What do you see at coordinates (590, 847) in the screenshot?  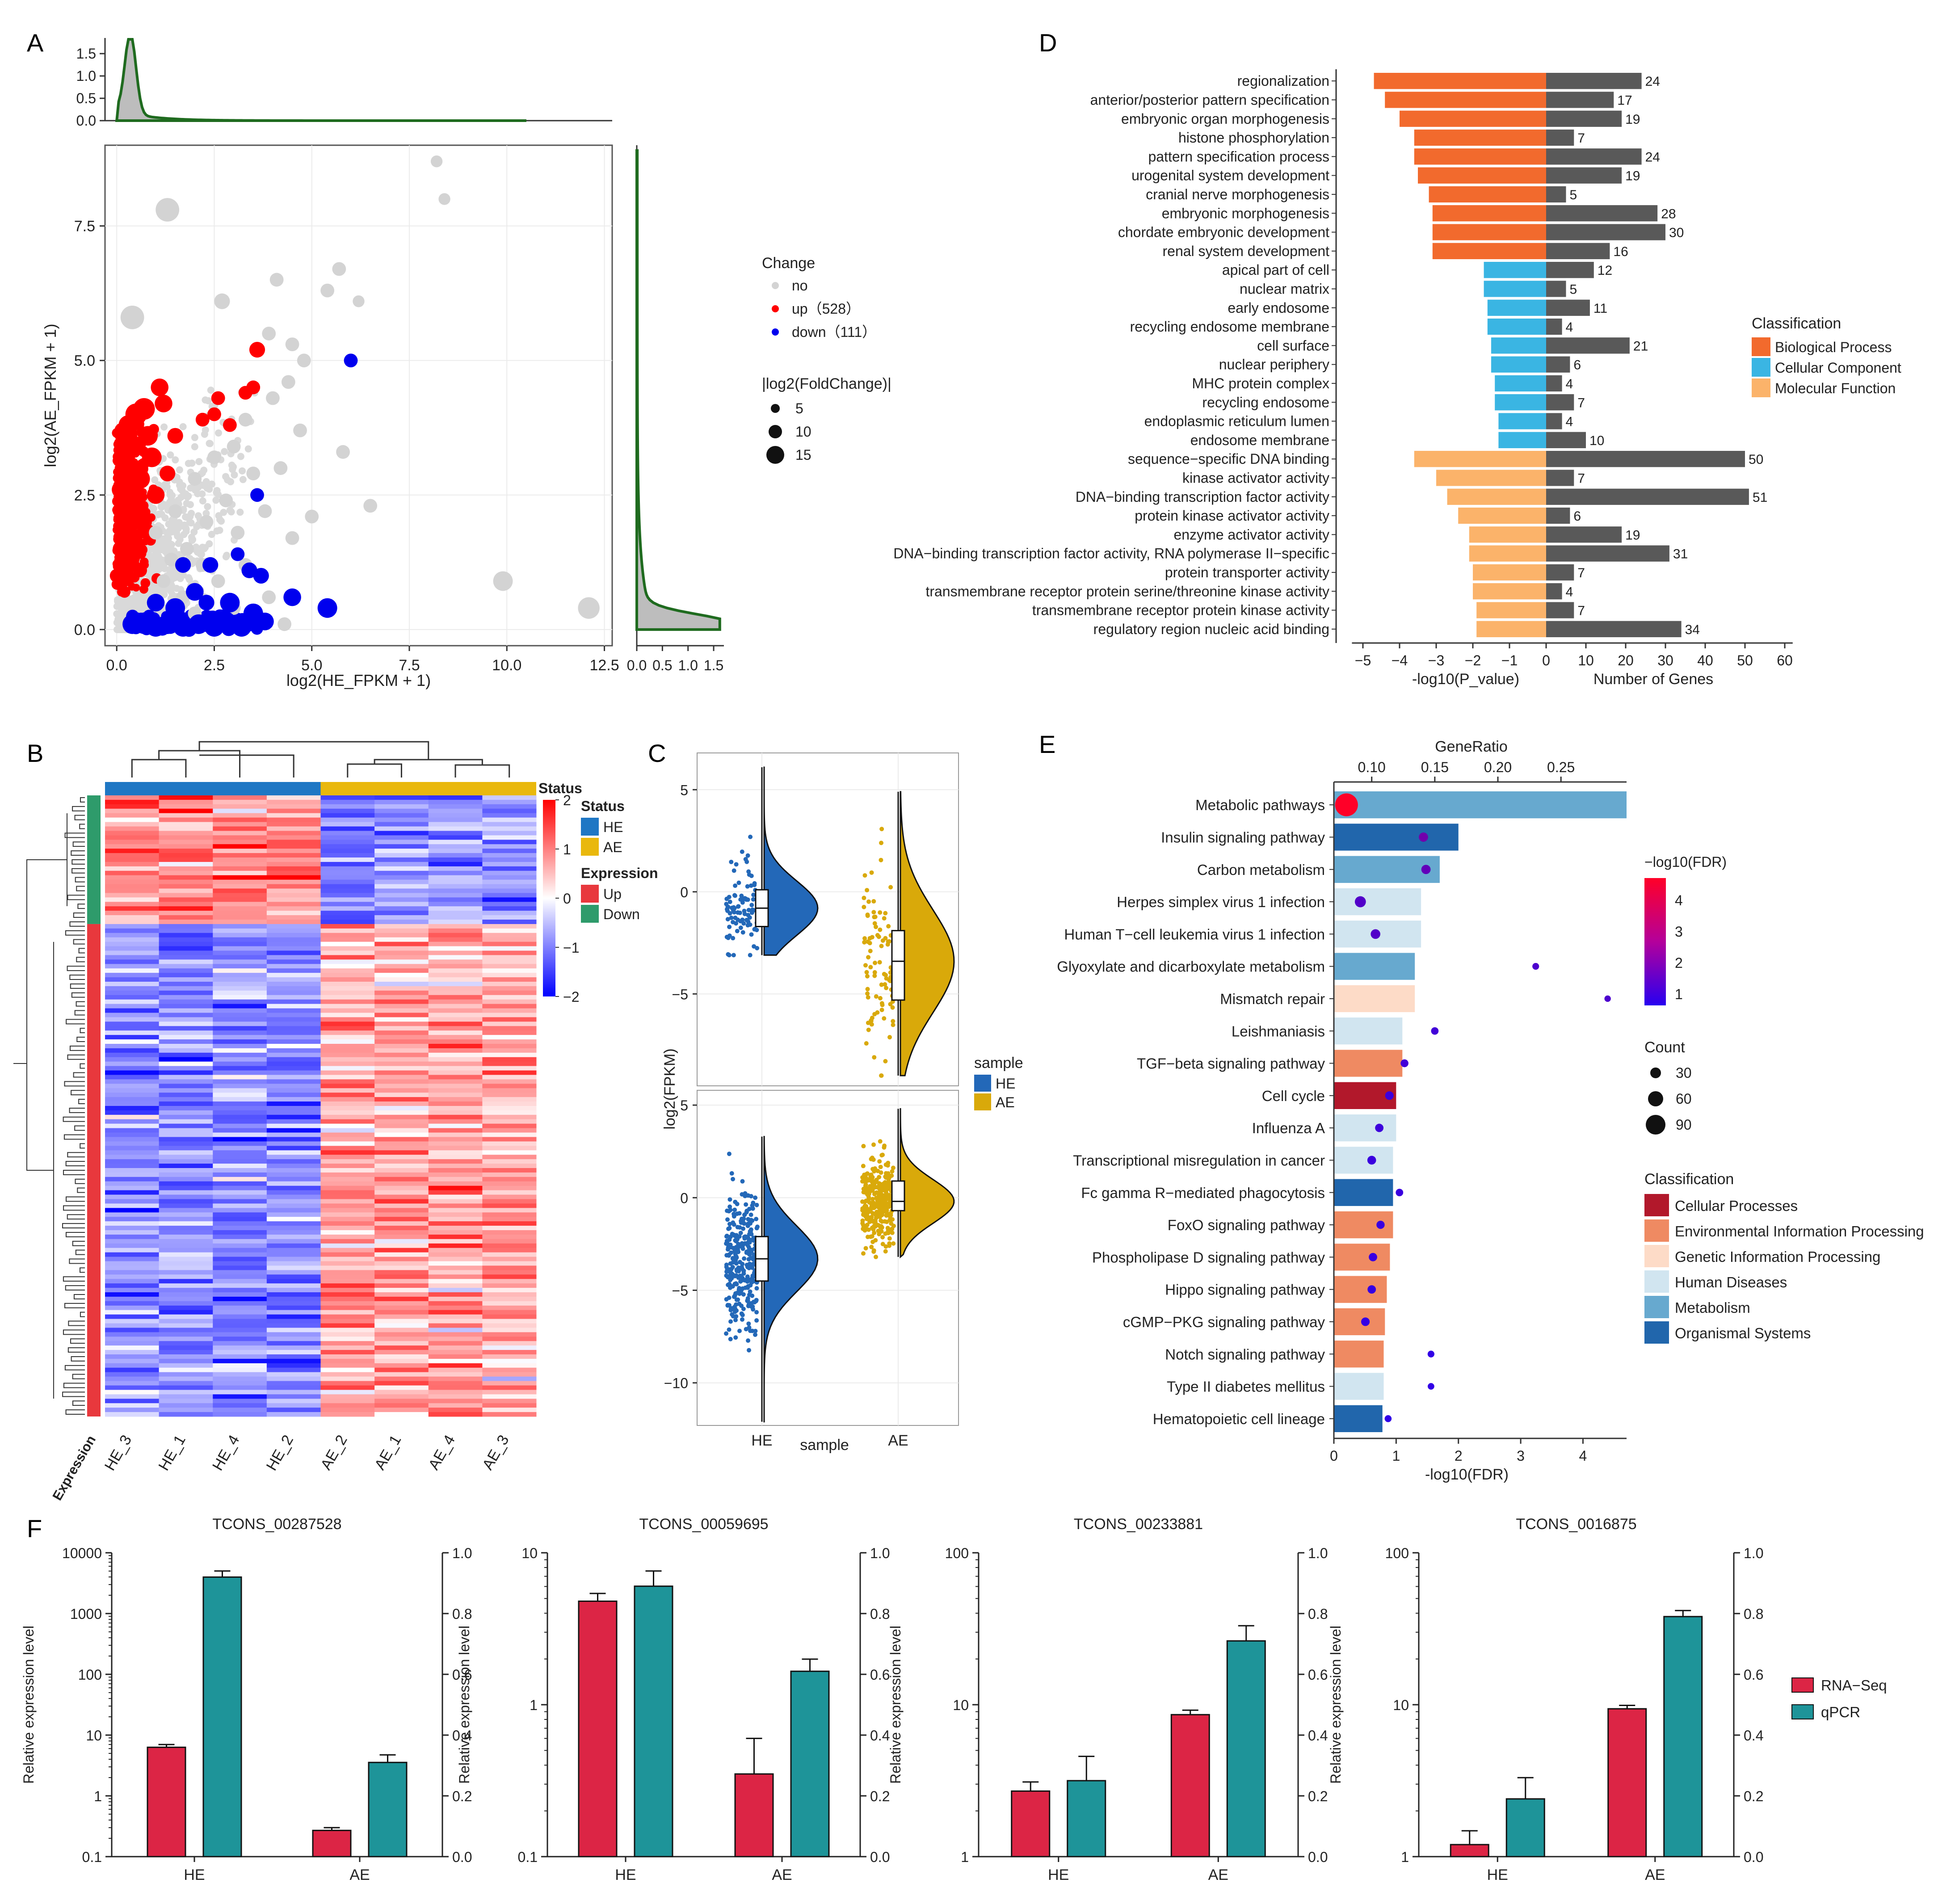 I see `legend-status-swatch` at bounding box center [590, 847].